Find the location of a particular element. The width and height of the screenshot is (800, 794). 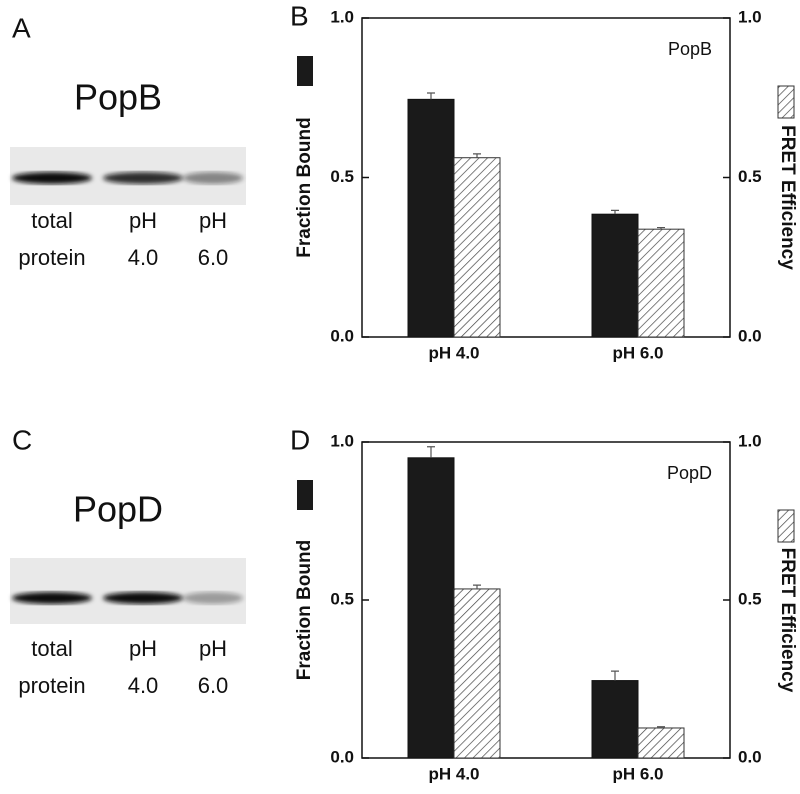

panel-letter: C is located at coordinates (22, 439).